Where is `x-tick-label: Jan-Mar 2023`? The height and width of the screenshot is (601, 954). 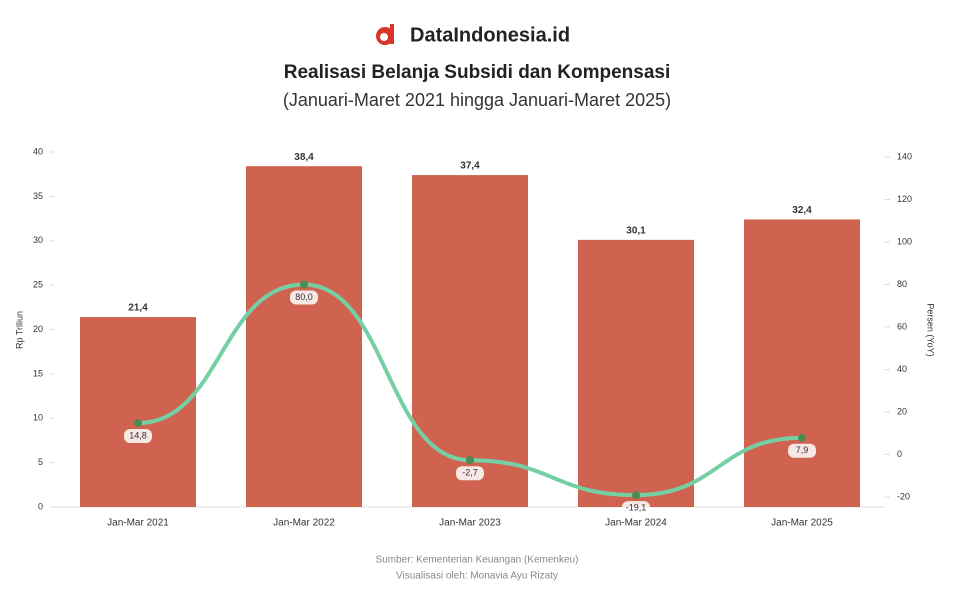 x-tick-label: Jan-Mar 2023 is located at coordinates (470, 523).